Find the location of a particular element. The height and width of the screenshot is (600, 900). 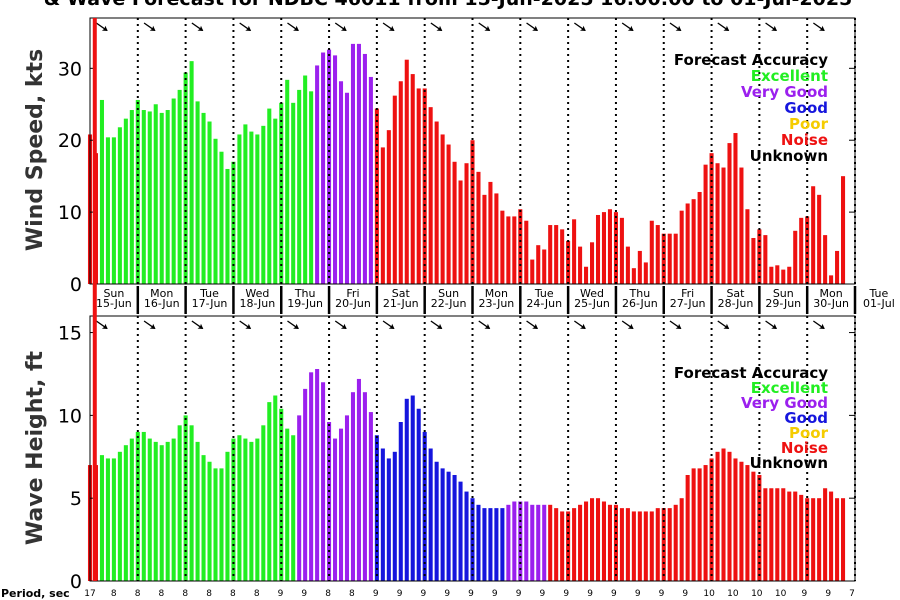

day-of-week-label: Thu is located at coordinates (305, 293).